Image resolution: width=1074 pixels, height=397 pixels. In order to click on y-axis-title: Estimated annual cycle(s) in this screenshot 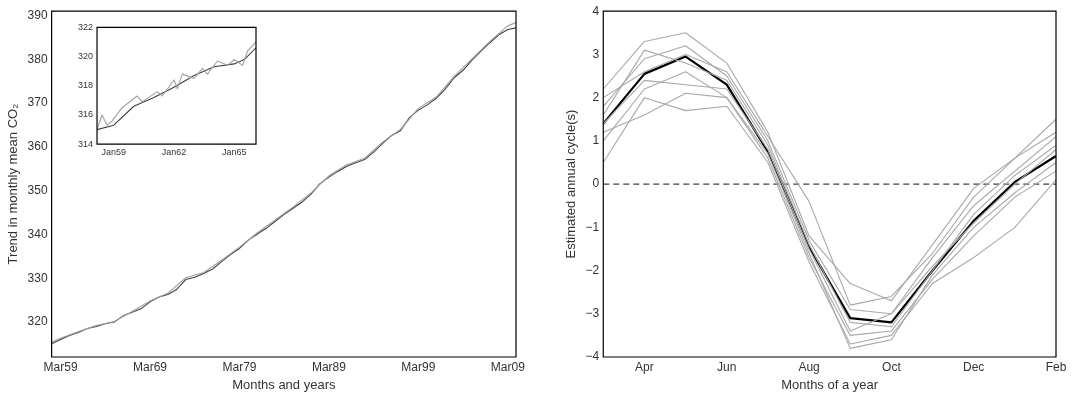, I will do `click(571, 184)`.